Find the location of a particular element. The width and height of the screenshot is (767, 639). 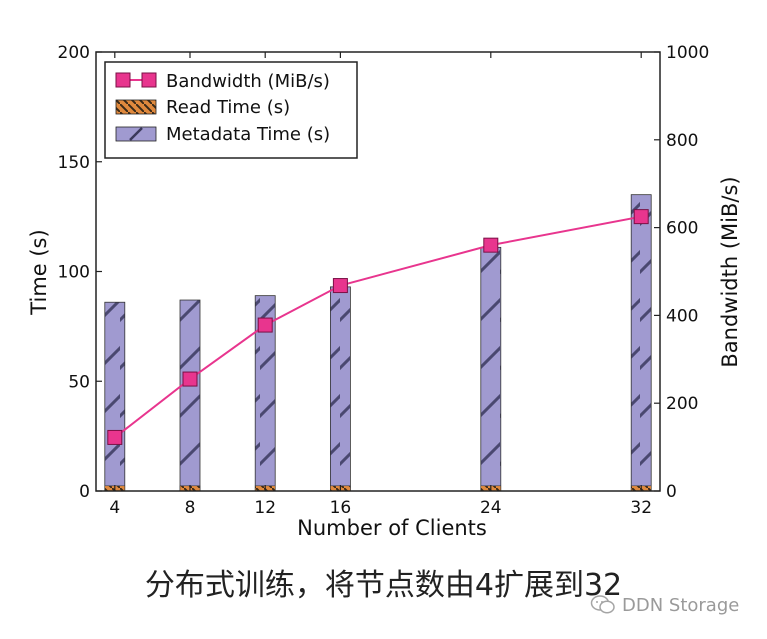

chat-bubbles-icon is located at coordinates (602, 604).